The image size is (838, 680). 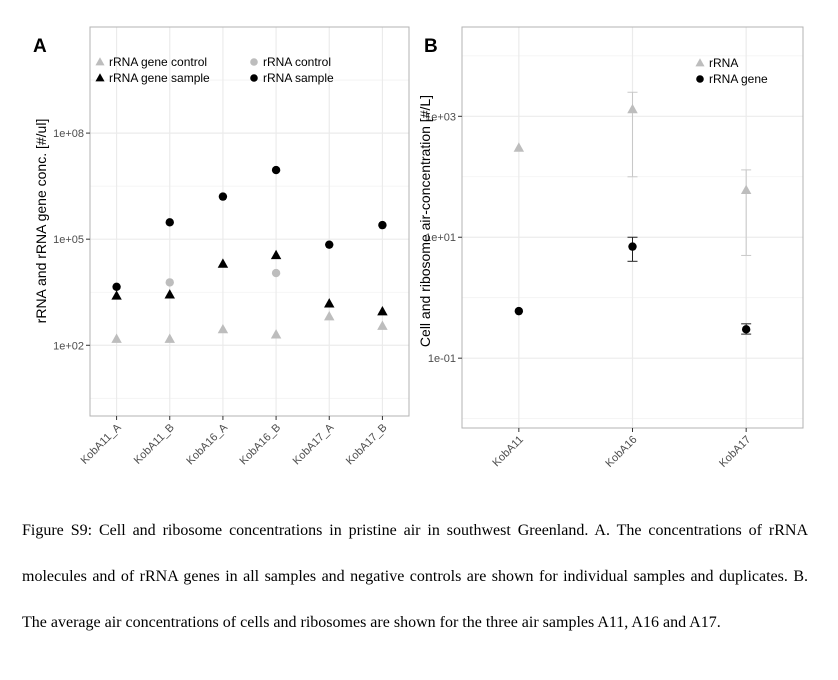 What do you see at coordinates (431, 46) in the screenshot?
I see `panel-label: B` at bounding box center [431, 46].